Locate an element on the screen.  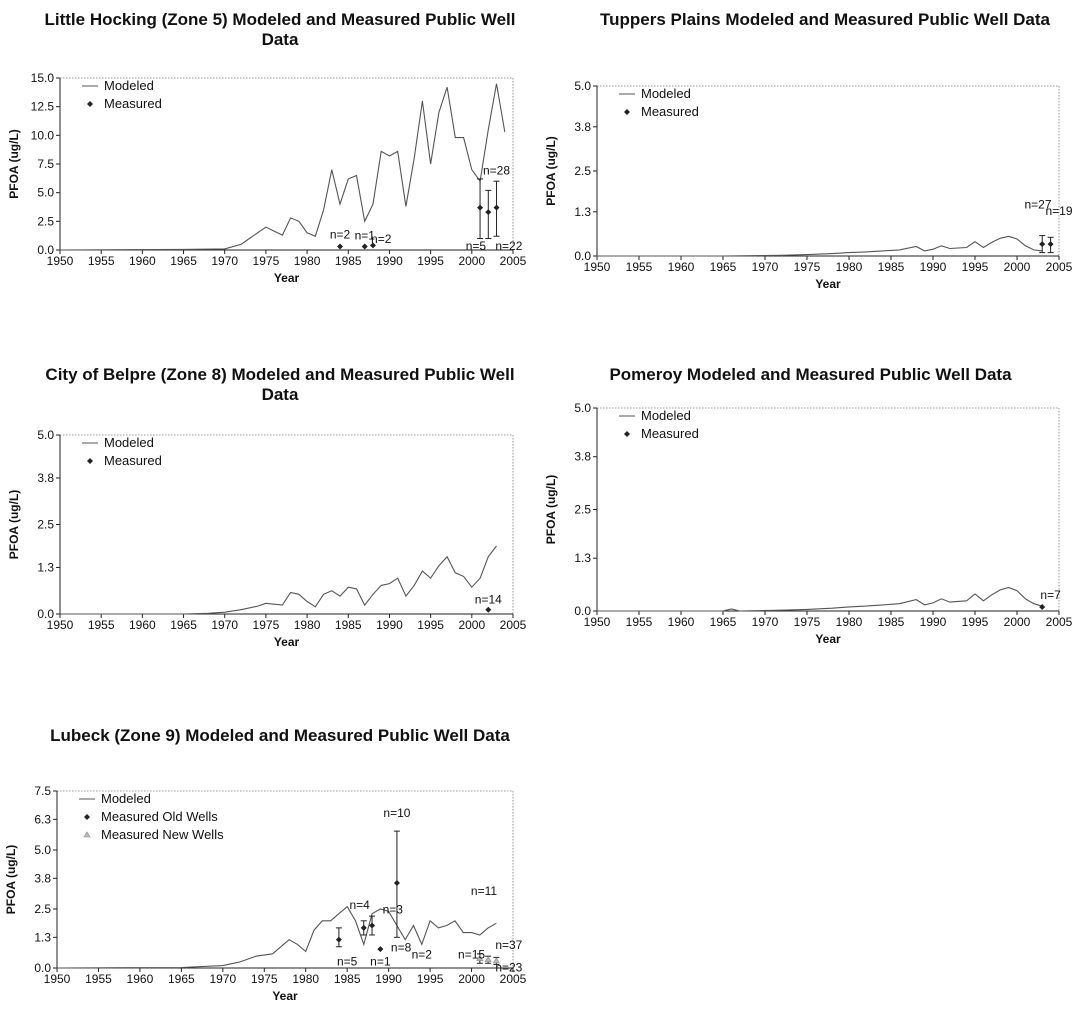
sample-count-annotation: n=37 is located at coordinates (508, 945).